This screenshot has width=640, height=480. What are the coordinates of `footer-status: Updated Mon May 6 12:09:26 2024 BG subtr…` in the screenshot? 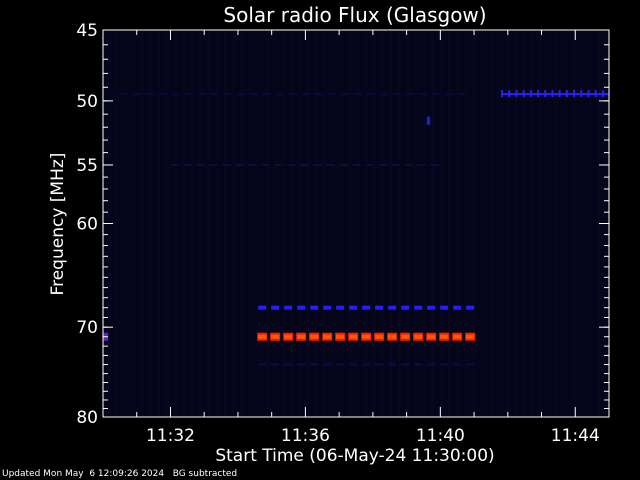 It's located at (119, 474).